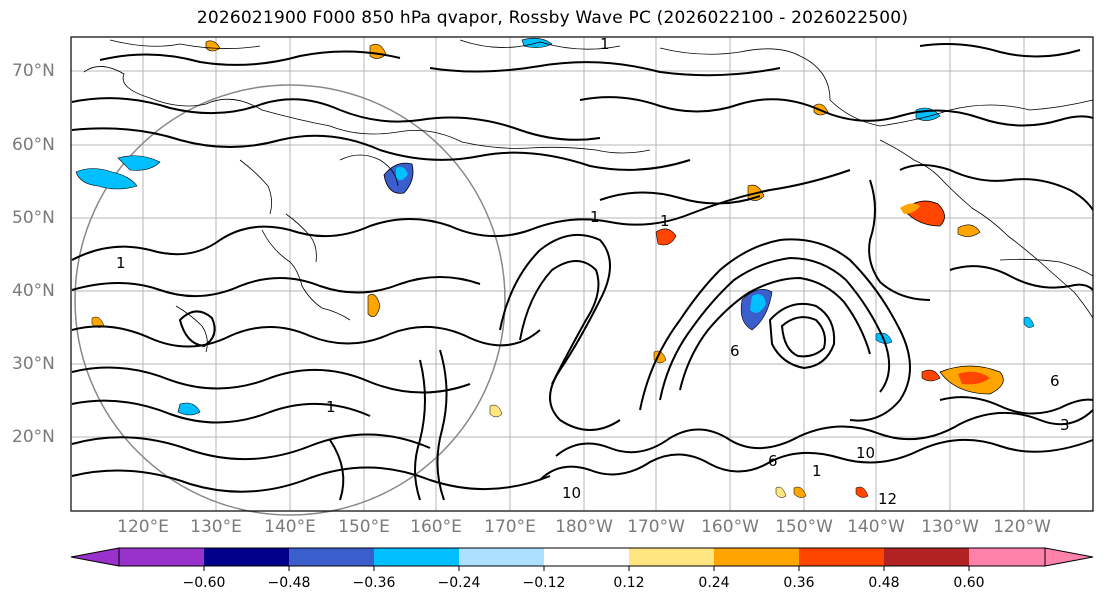 The height and width of the screenshot is (604, 1105). Describe the element at coordinates (730, 527) in the screenshot. I see `lon-label: 160°W` at that location.